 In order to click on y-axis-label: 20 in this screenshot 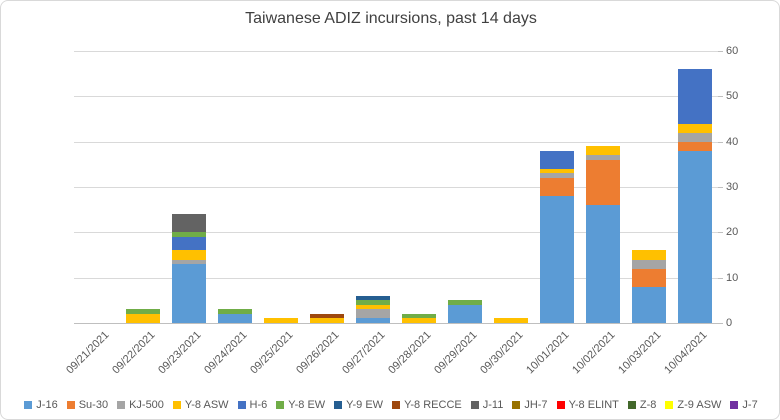, I will do `click(732, 232)`.